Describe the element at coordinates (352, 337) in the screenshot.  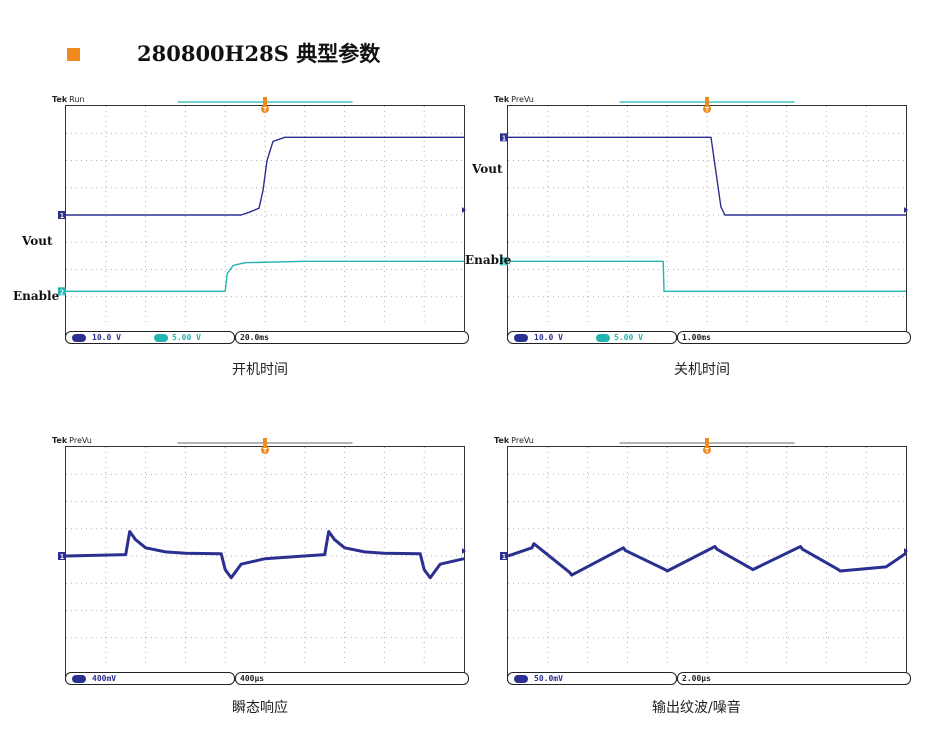
I see `timebase-box: 20.0ms` at that location.